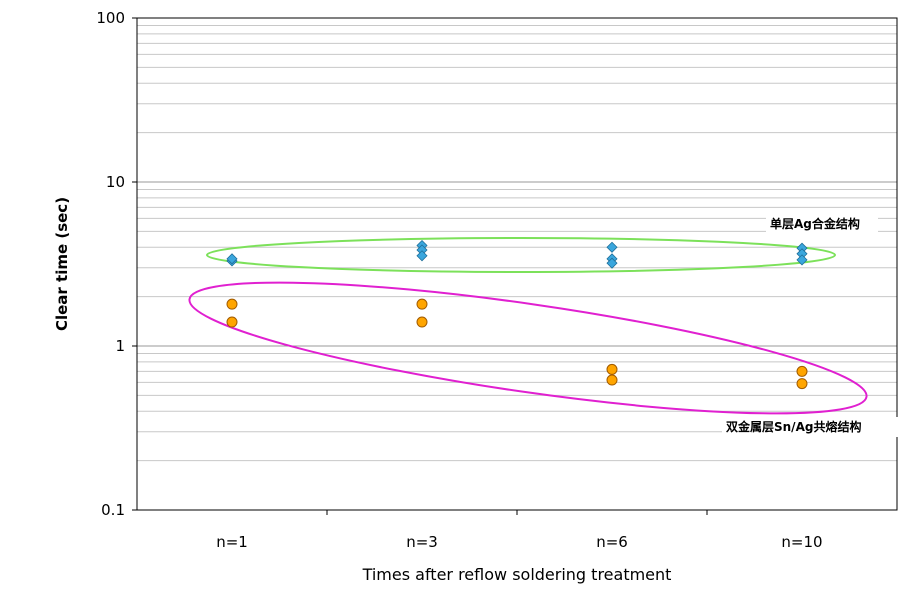 The image size is (920, 603). What do you see at coordinates (519, 530) in the screenshot?
I see `x-axis: n=1 n=3 n=6 n=10` at bounding box center [519, 530].